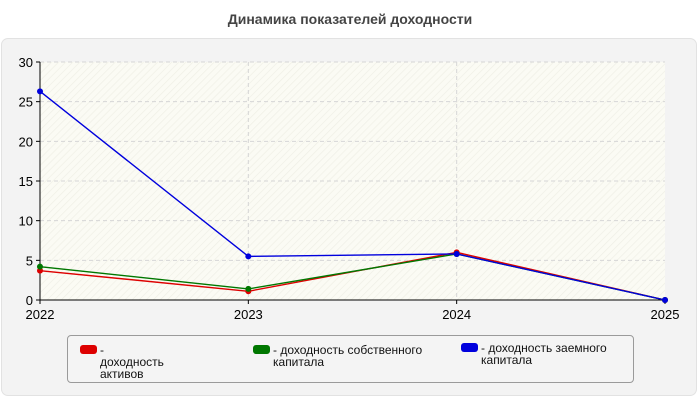 The width and height of the screenshot is (700, 400). I want to click on y-tick-label: 0, so click(29, 300).